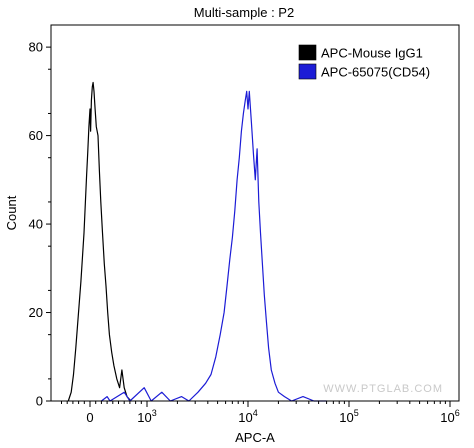 The height and width of the screenshot is (448, 474). I want to click on y-tick-label: 0, so click(39, 401).